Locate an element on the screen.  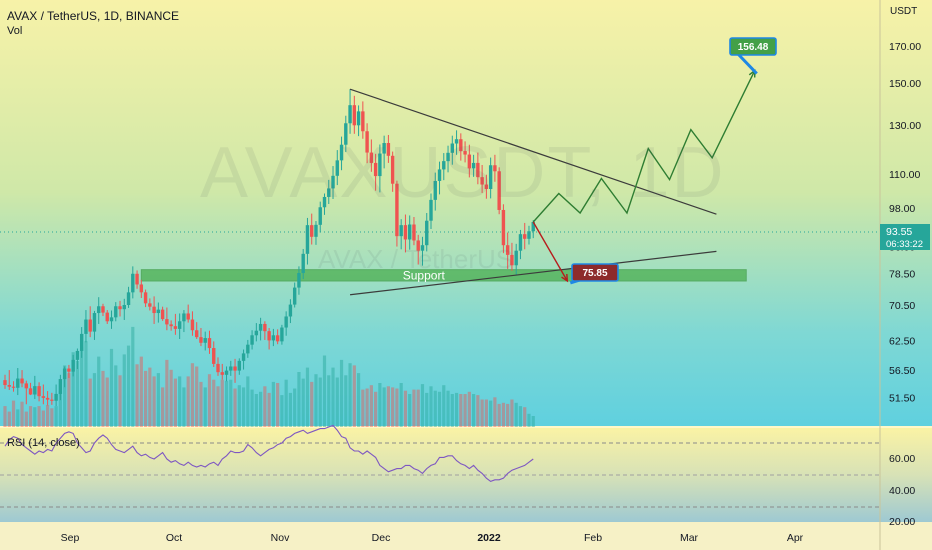
rsi-line is located at coordinates (269, 453).